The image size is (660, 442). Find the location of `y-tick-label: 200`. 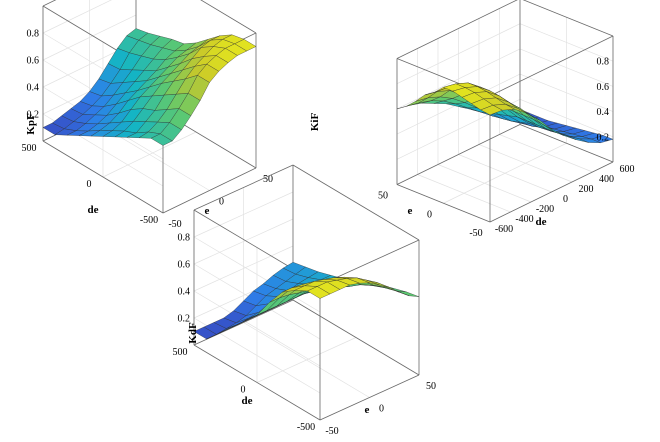

y-tick-label: 200 is located at coordinates (586, 189).